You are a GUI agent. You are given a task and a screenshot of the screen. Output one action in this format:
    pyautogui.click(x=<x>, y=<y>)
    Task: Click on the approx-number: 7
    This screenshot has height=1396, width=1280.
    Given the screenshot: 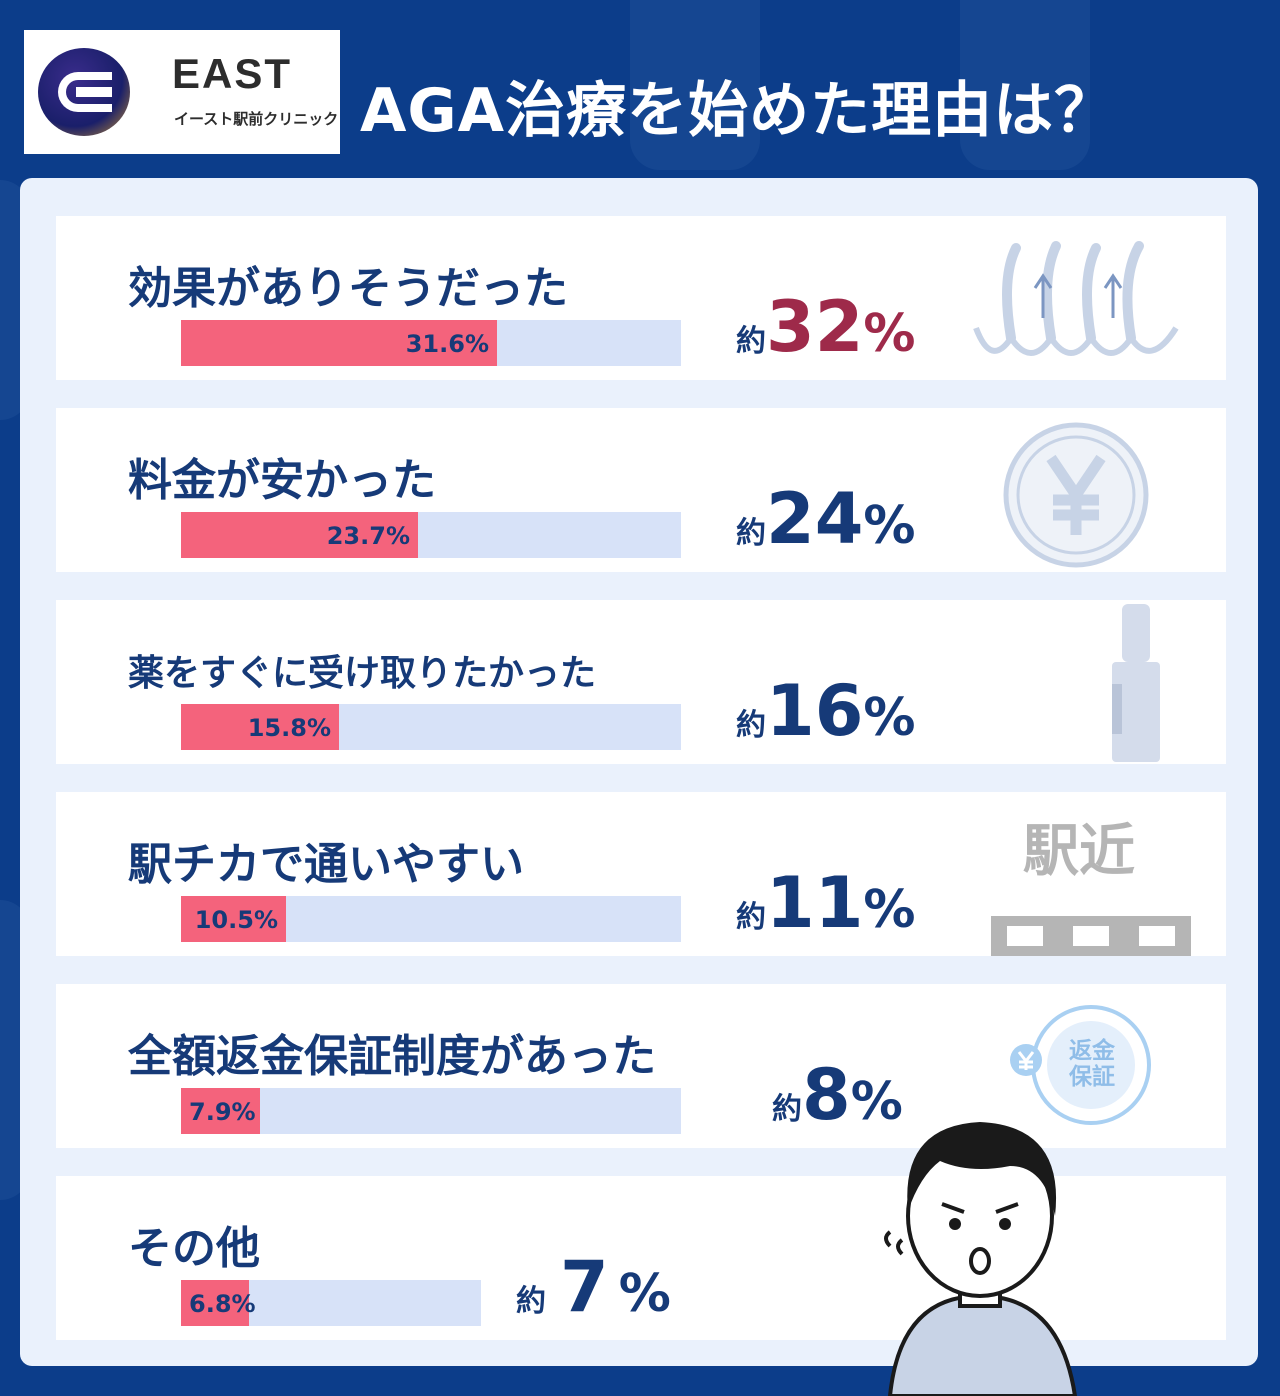 What is the action you would take?
    pyautogui.click(x=584, y=1287)
    